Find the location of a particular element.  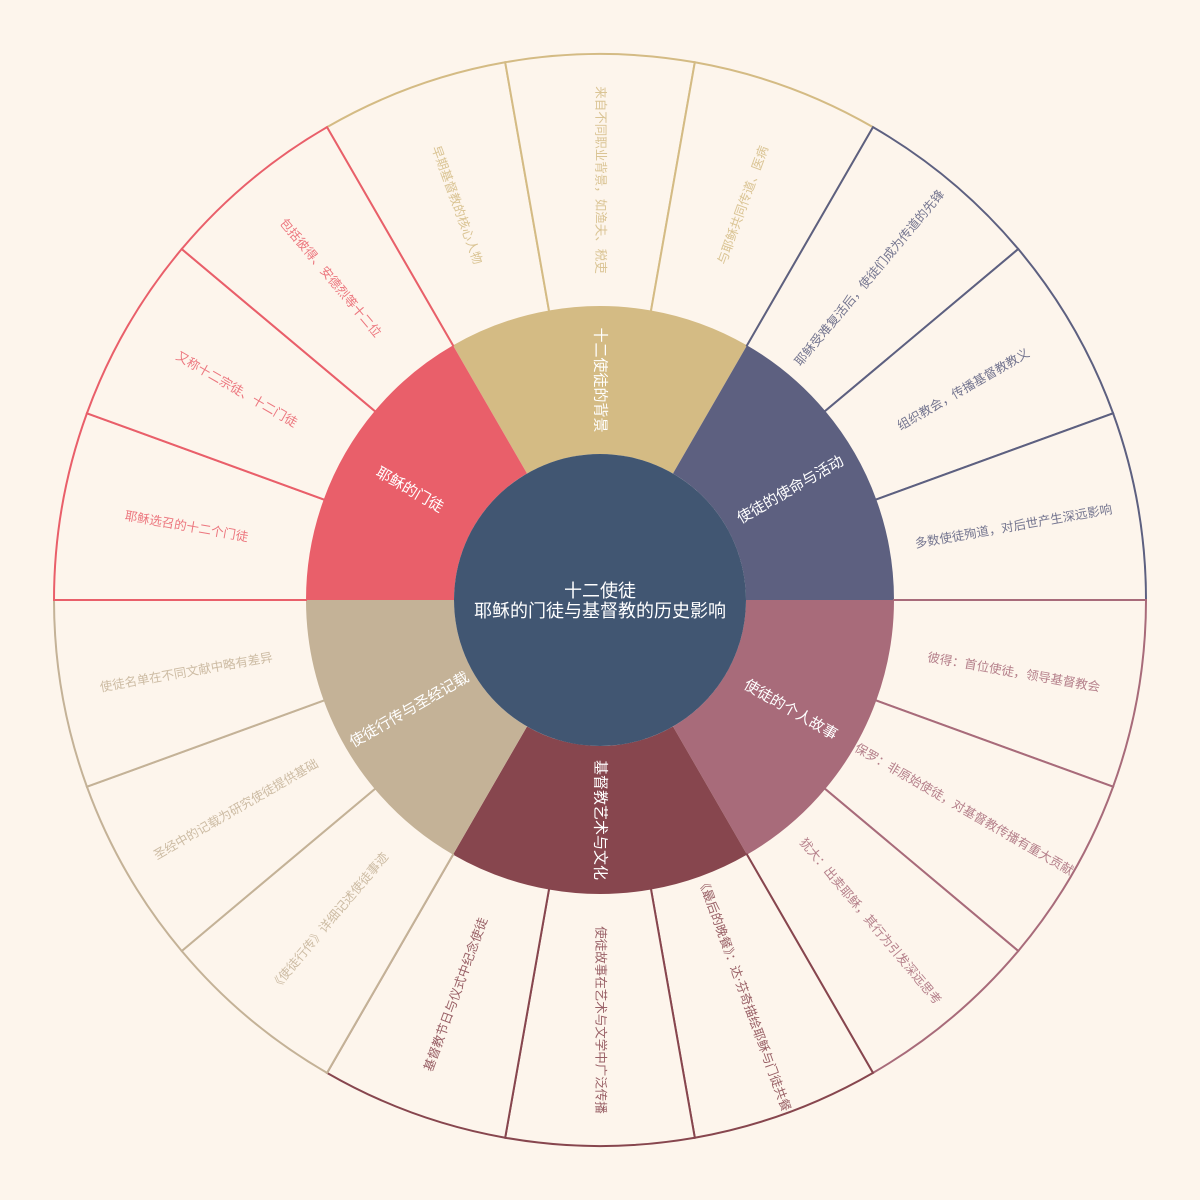

category-label: 十二使徒的背景 is located at coordinates (601, 379).